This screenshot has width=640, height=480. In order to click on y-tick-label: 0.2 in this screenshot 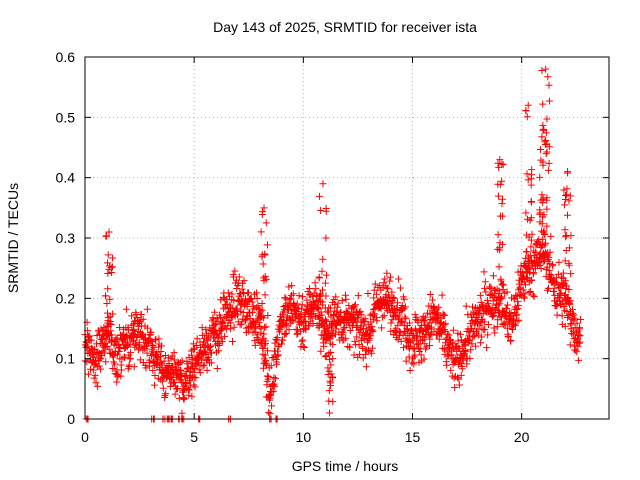, I will do `click(66, 298)`.